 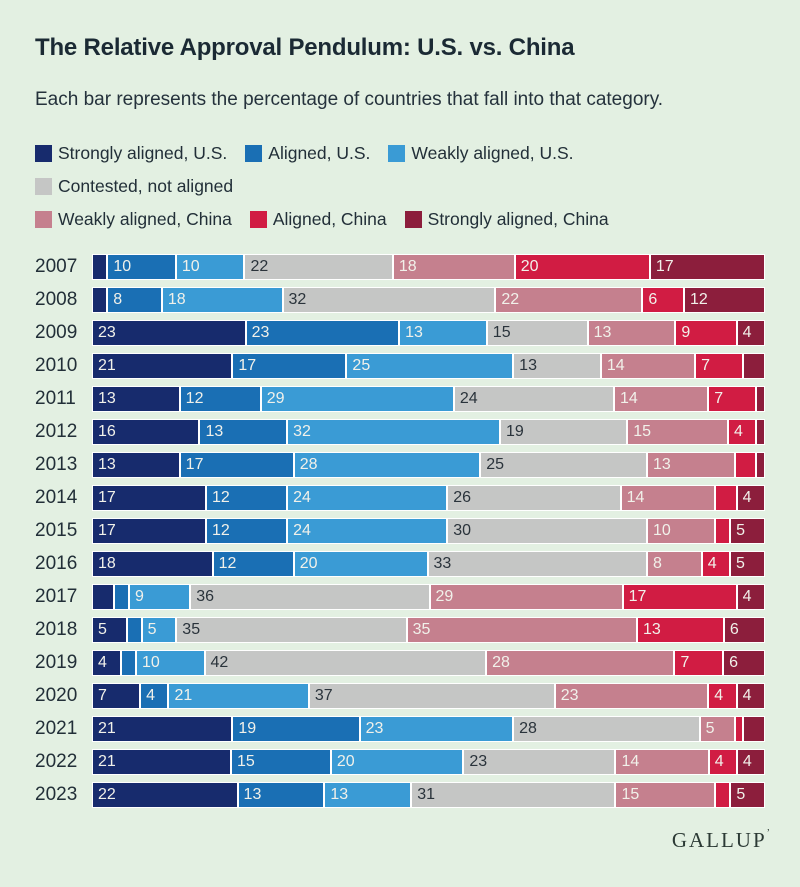 I want to click on chart-row-2007: 2007 10 10 22 18 20 17, so click(x=400, y=267).